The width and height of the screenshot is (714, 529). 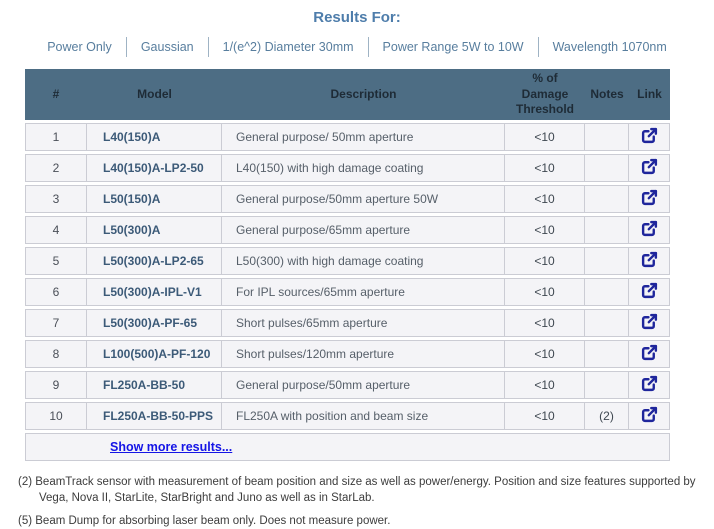 What do you see at coordinates (154, 136) in the screenshot?
I see `model-cell: L40(150)A` at bounding box center [154, 136].